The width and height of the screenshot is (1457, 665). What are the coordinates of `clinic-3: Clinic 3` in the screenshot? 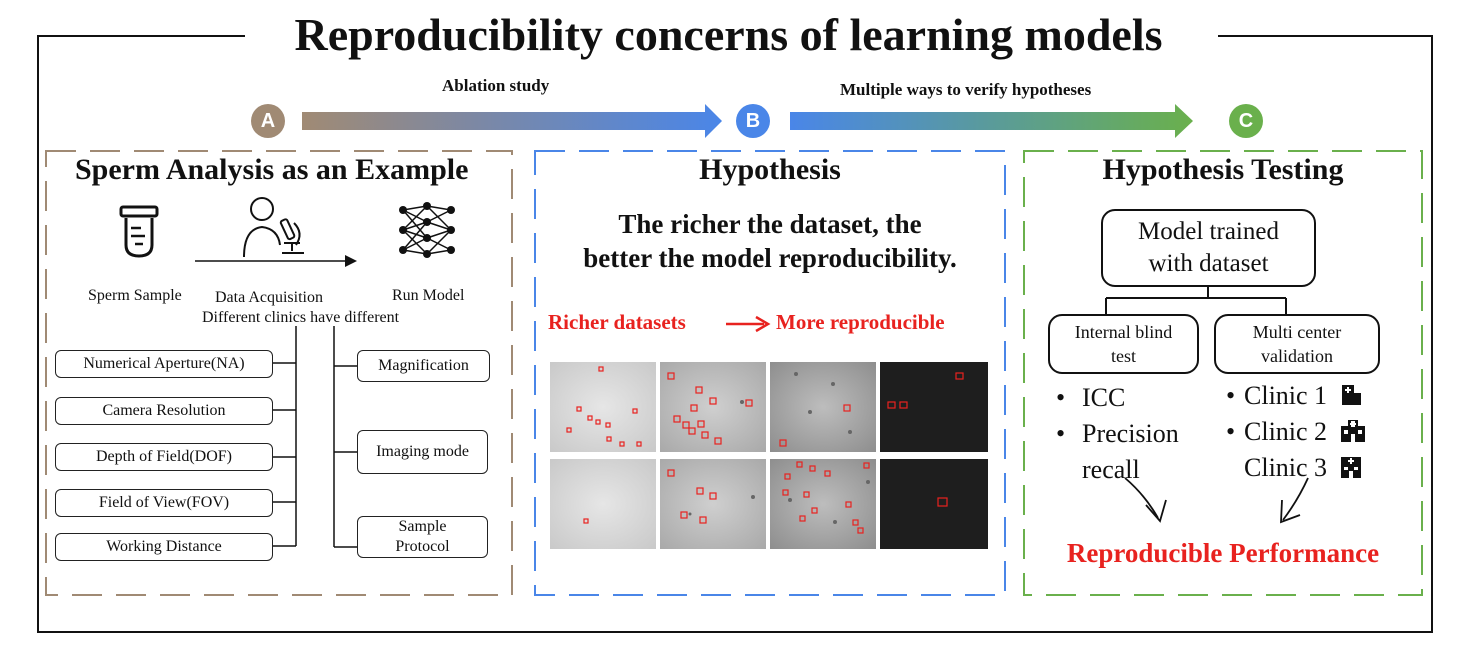 It's located at (1286, 467).